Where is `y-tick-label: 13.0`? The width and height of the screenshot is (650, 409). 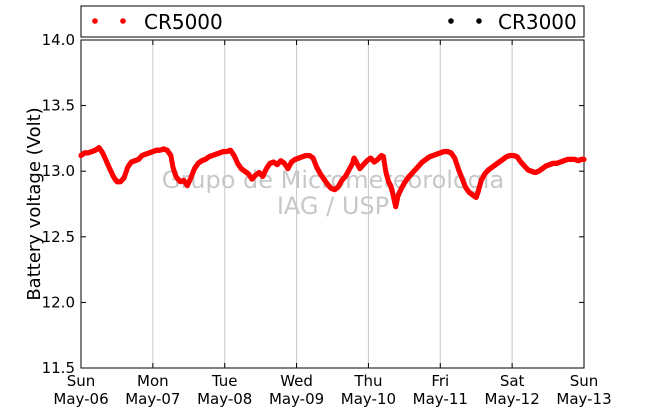 y-tick-label: 13.0 is located at coordinates (58, 171).